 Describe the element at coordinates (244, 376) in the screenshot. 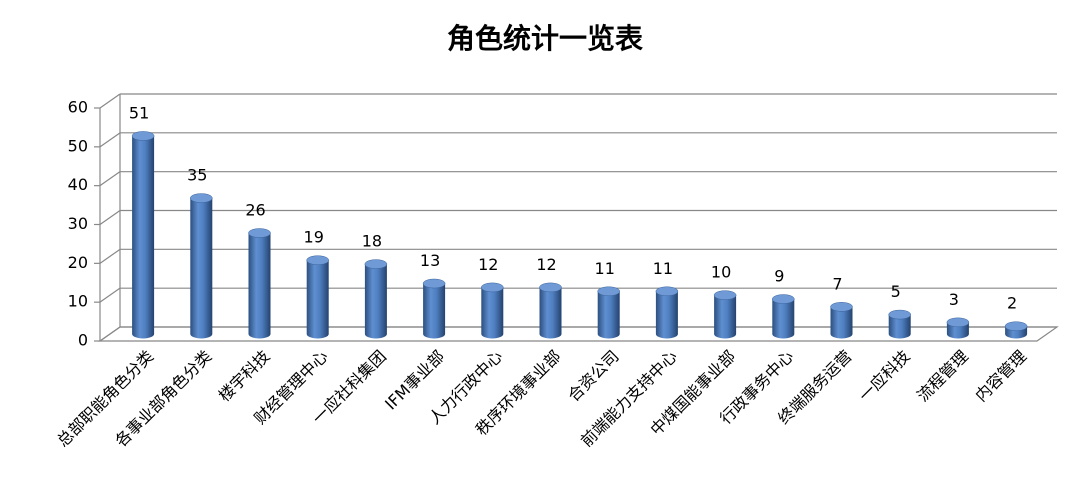

I see `x-tick-label: 楼宇科技` at that location.